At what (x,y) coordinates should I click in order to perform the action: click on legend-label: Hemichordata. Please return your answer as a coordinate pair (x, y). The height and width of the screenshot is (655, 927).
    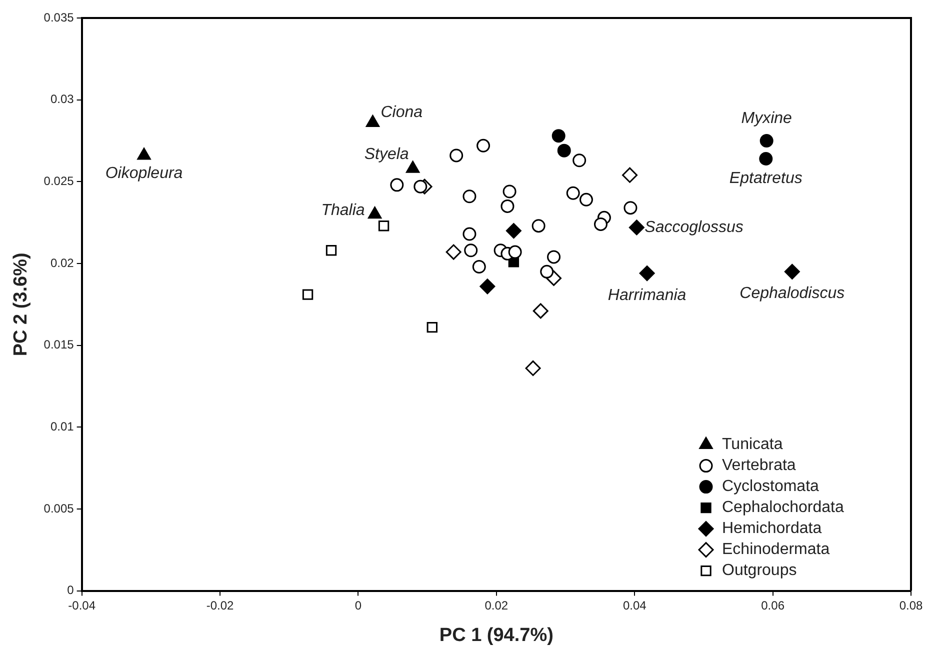
    Looking at the image, I should click on (772, 529).